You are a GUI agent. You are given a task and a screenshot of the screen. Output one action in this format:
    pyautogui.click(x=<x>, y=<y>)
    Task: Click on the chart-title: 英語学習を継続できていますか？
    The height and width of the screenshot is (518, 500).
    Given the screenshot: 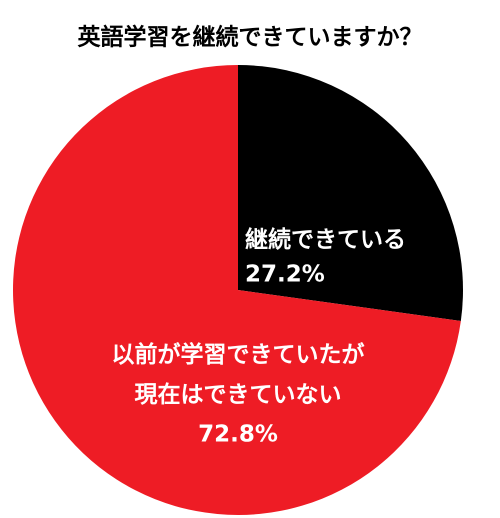 What is the action you would take?
    pyautogui.click(x=250, y=37)
    